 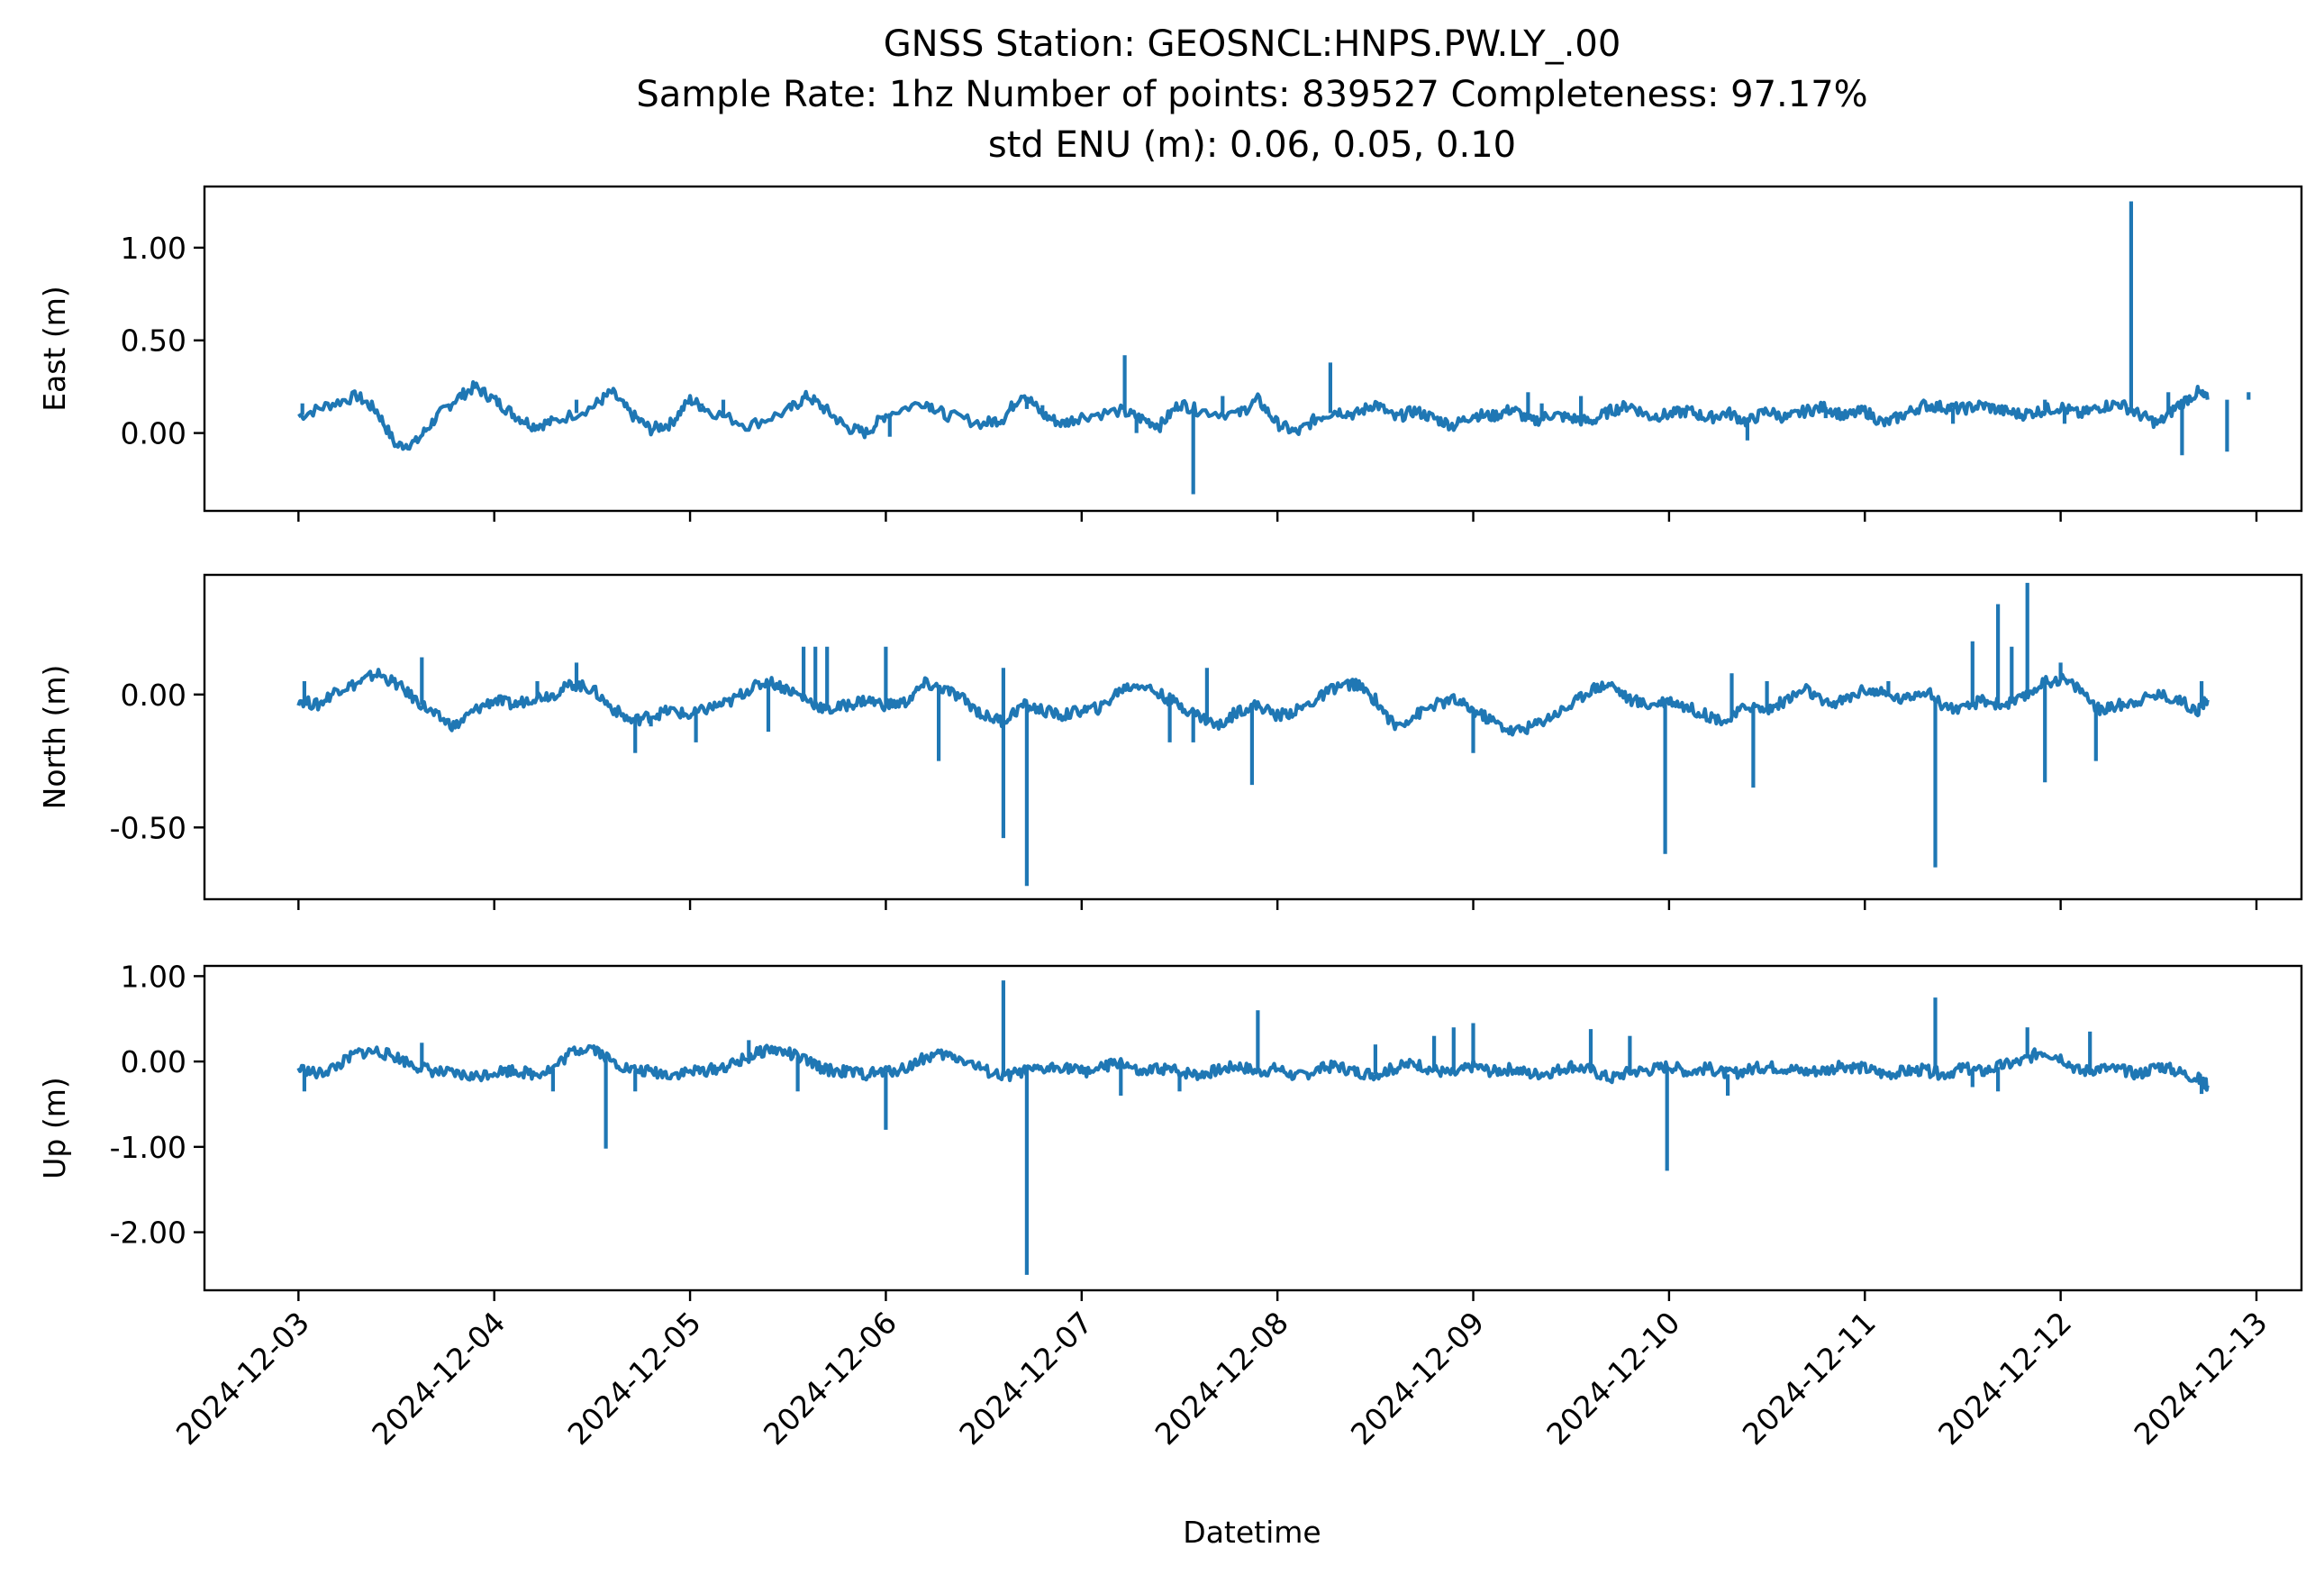 I want to click on up-y-tick-label: 0.00, so click(x=154, y=1061).